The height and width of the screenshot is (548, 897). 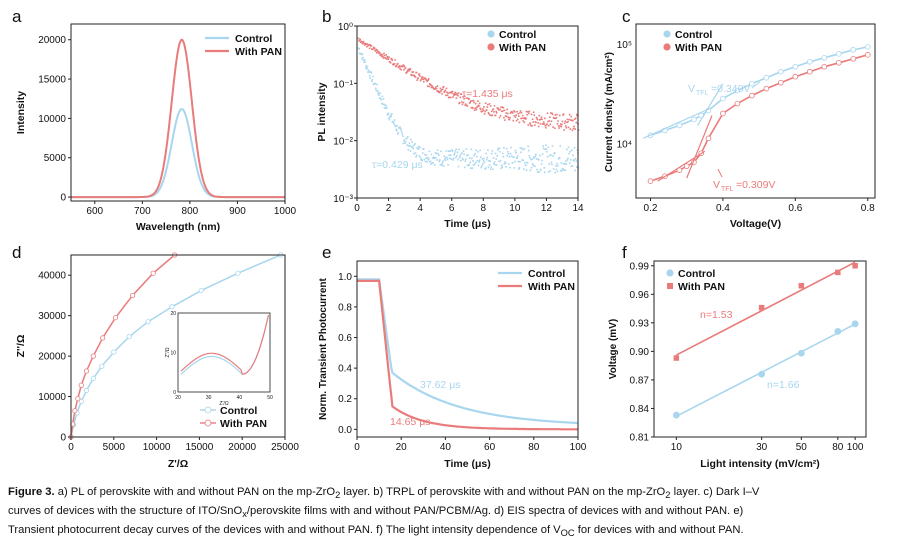 I want to click on y-tick-label: 30000, so click(x=52, y=316).